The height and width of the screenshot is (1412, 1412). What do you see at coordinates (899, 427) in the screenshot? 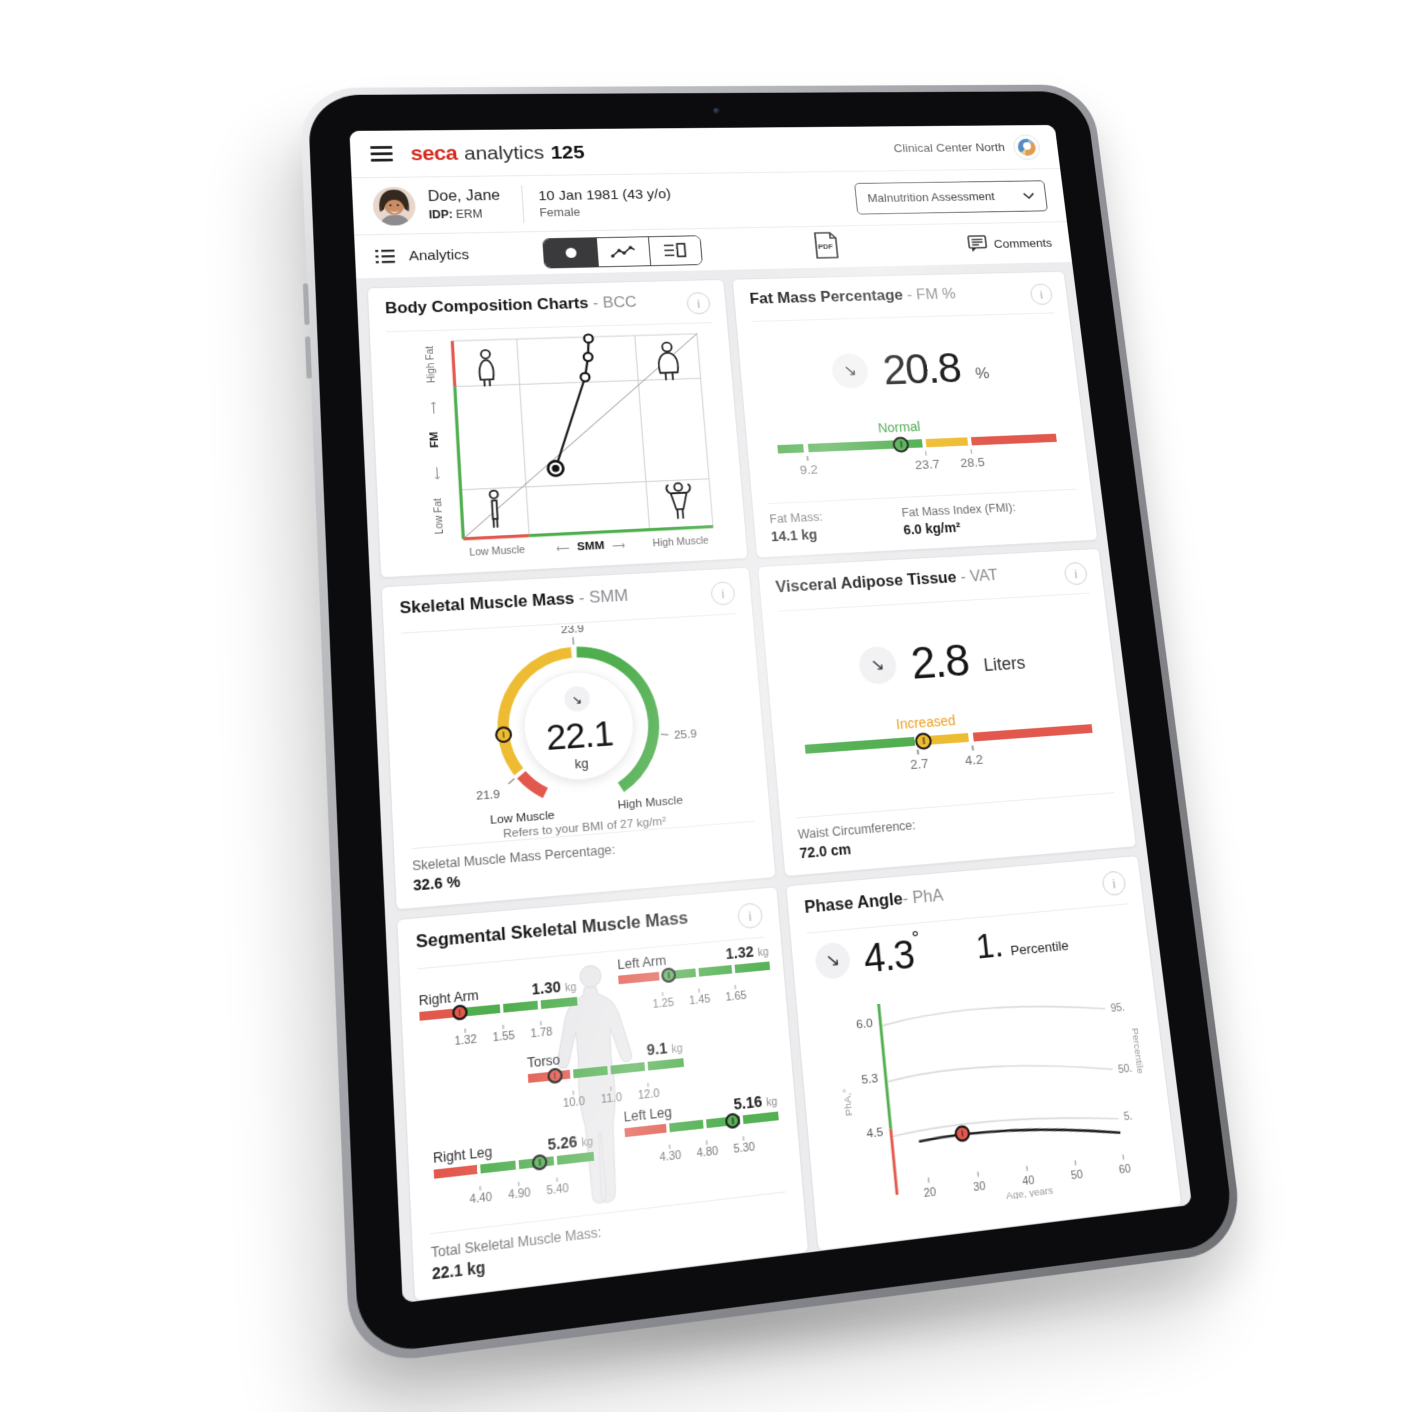
I see `fm-status-label: Normal` at bounding box center [899, 427].